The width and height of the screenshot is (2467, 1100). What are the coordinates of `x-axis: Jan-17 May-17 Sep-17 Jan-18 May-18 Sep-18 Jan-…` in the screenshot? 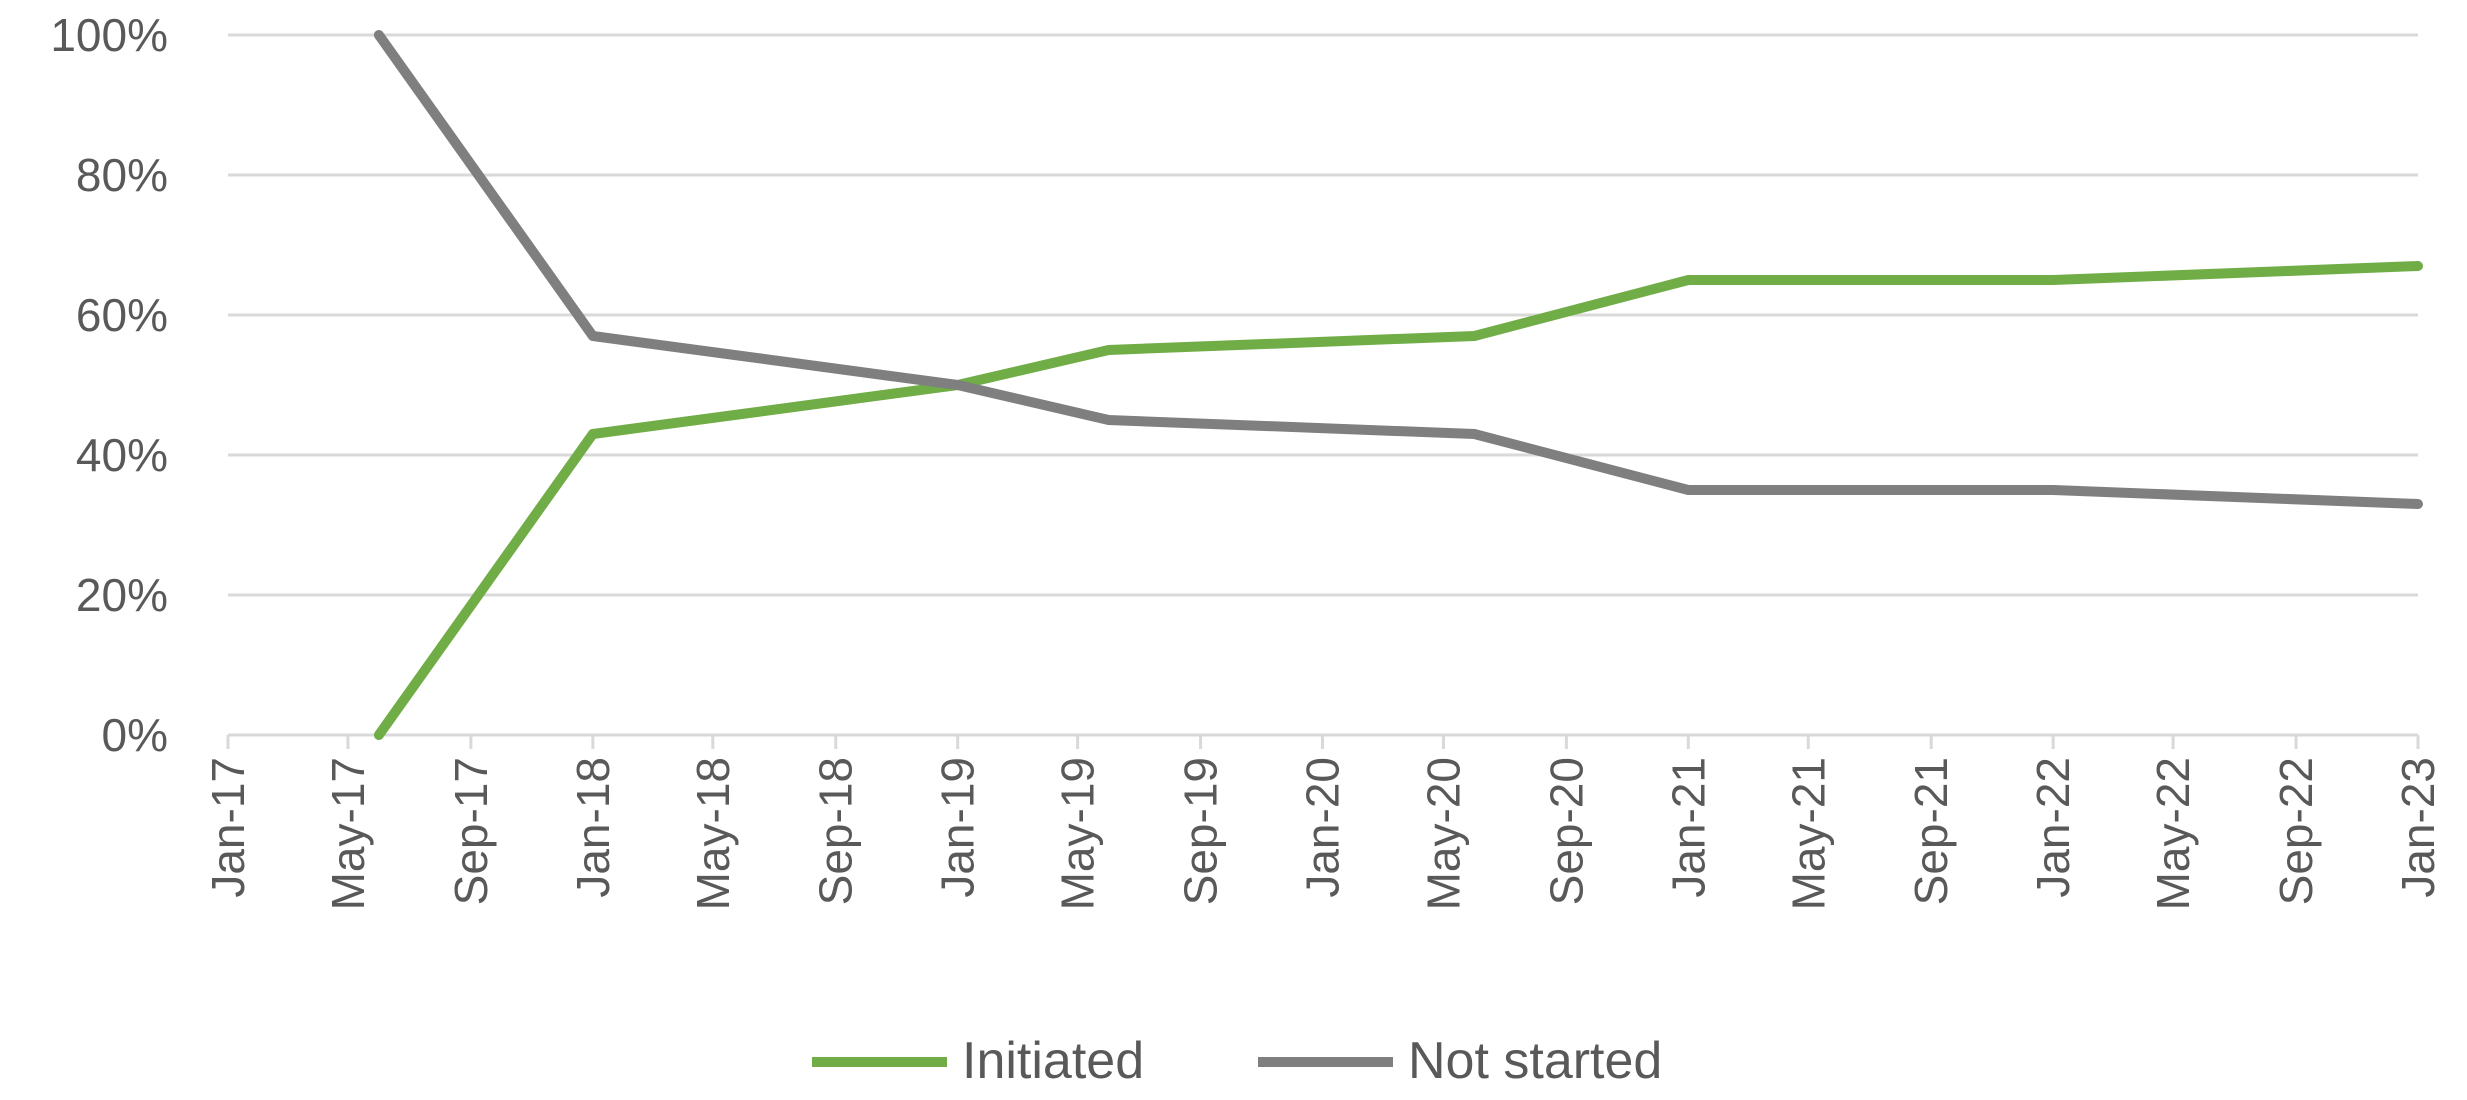 It's located at (1323, 821).